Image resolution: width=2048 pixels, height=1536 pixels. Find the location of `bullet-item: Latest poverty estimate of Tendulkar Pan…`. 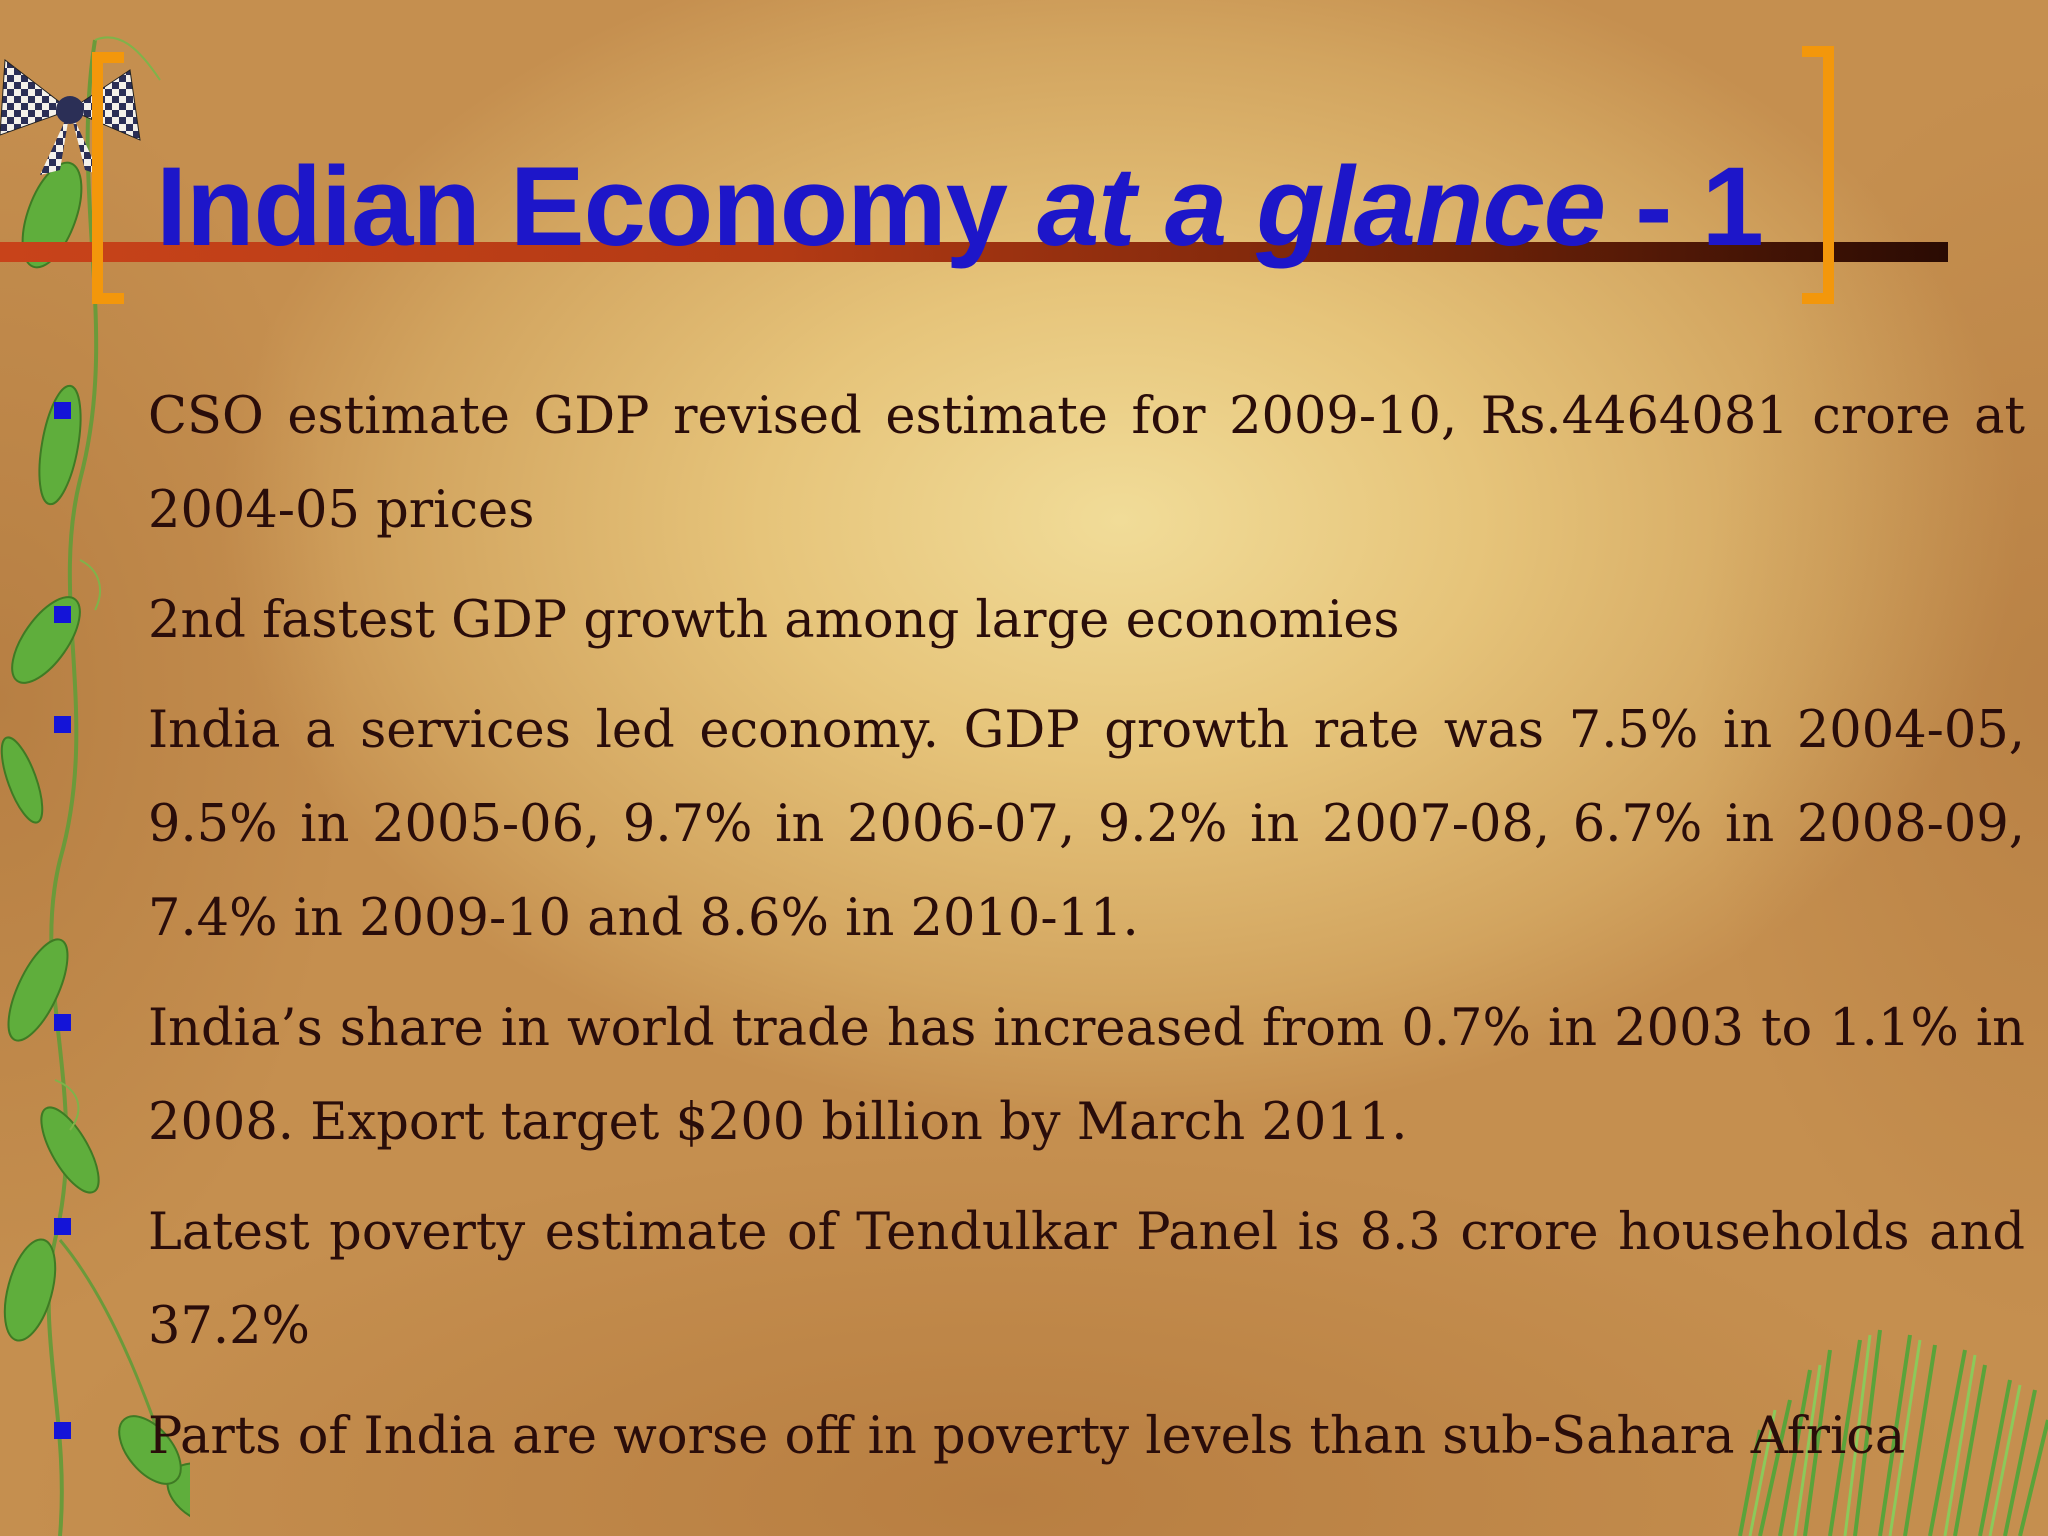

bullet-item: Latest poverty estimate of Tendulkar Pan… is located at coordinates (1032, 1280).